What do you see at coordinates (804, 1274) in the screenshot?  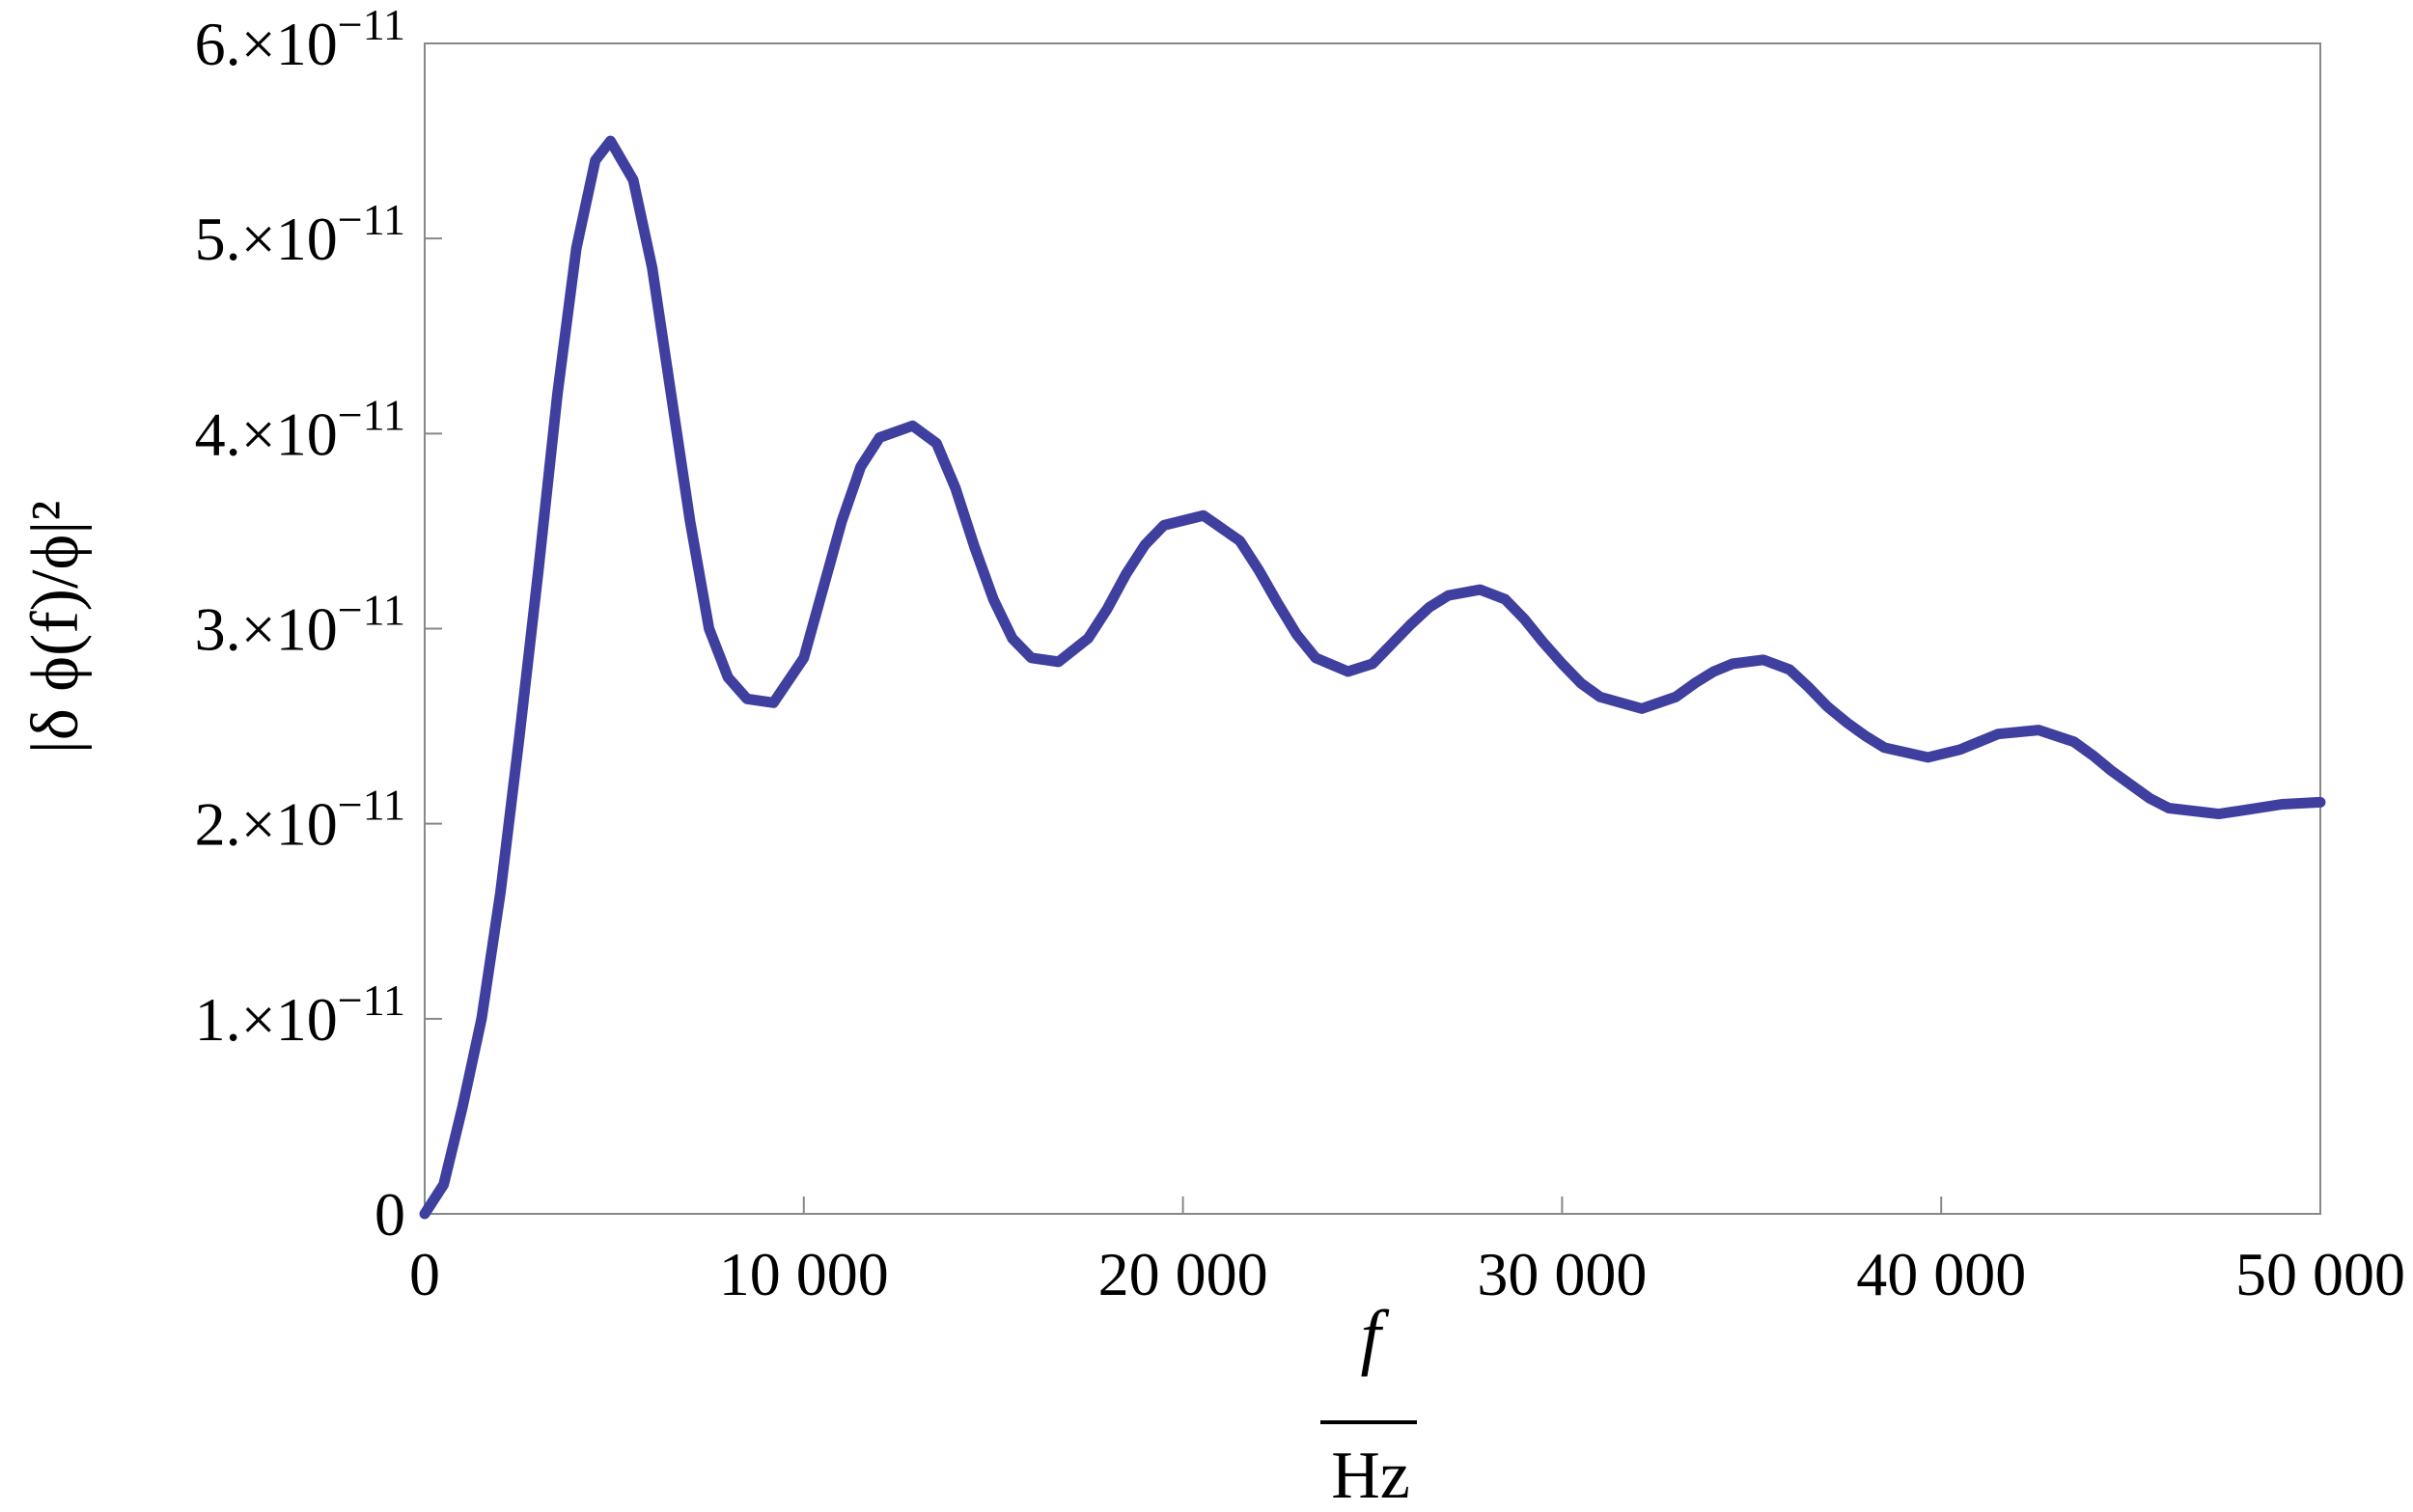 I see `x-tick-label: 10 000` at bounding box center [804, 1274].